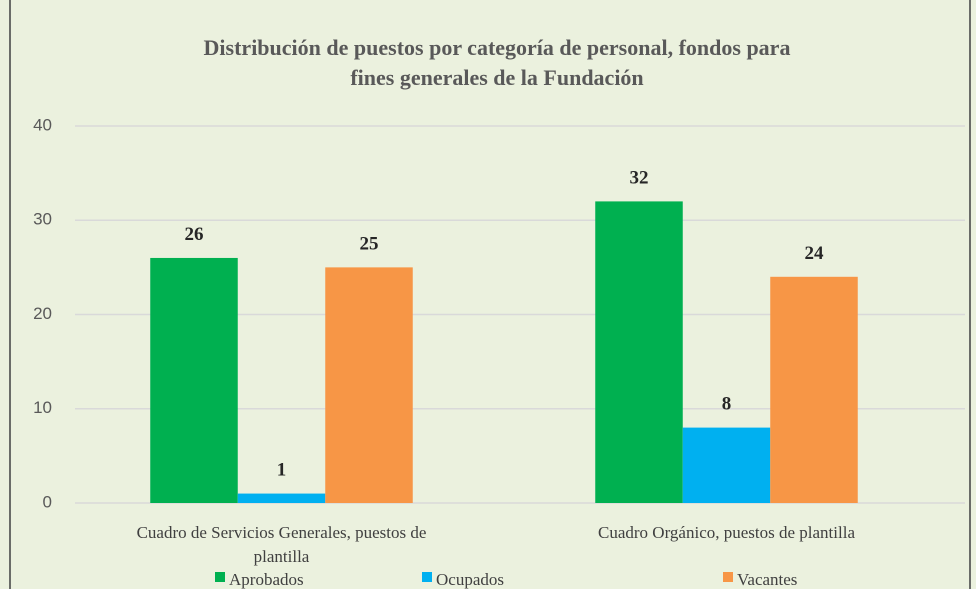 Image resolution: width=976 pixels, height=589 pixels. Describe the element at coordinates (726, 532) in the screenshot. I see `x-tick-label: Cuadro Orgánico, puestos de plantilla` at that location.